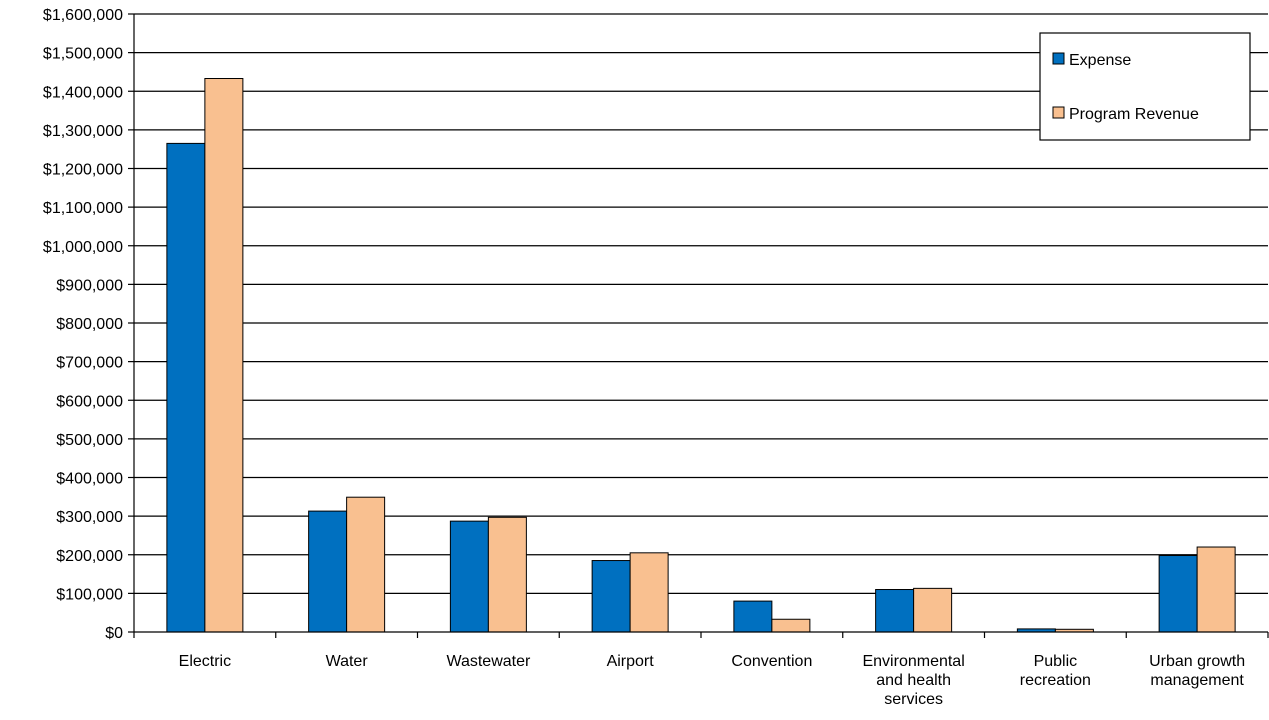  I want to click on y-tick-label: $600,000, so click(89, 401).